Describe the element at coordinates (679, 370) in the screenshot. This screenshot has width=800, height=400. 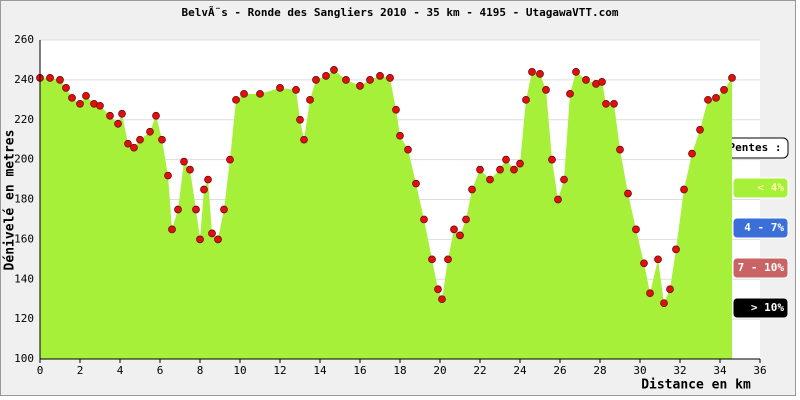
I see `x-tick-label: 32` at that location.